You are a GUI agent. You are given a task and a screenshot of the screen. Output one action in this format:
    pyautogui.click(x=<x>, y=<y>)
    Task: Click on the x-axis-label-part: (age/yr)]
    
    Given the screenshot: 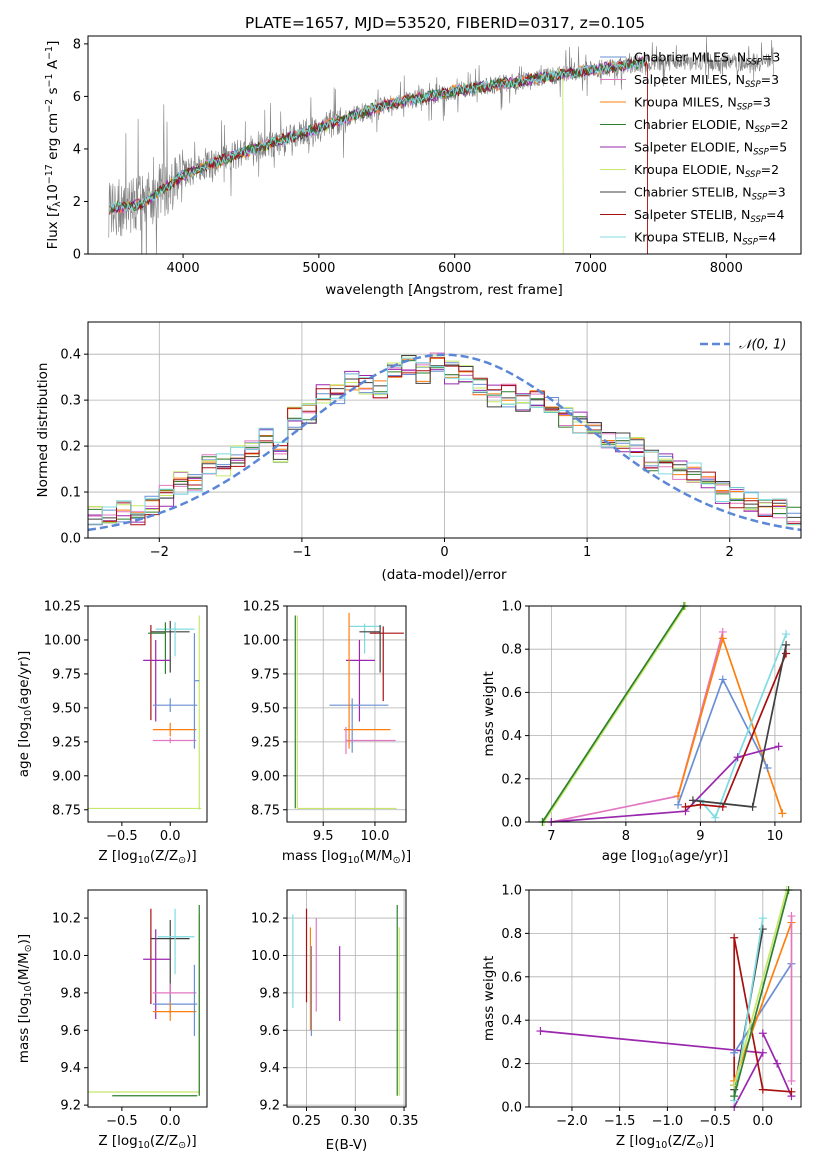 What is the action you would take?
    pyautogui.click(x=698, y=856)
    